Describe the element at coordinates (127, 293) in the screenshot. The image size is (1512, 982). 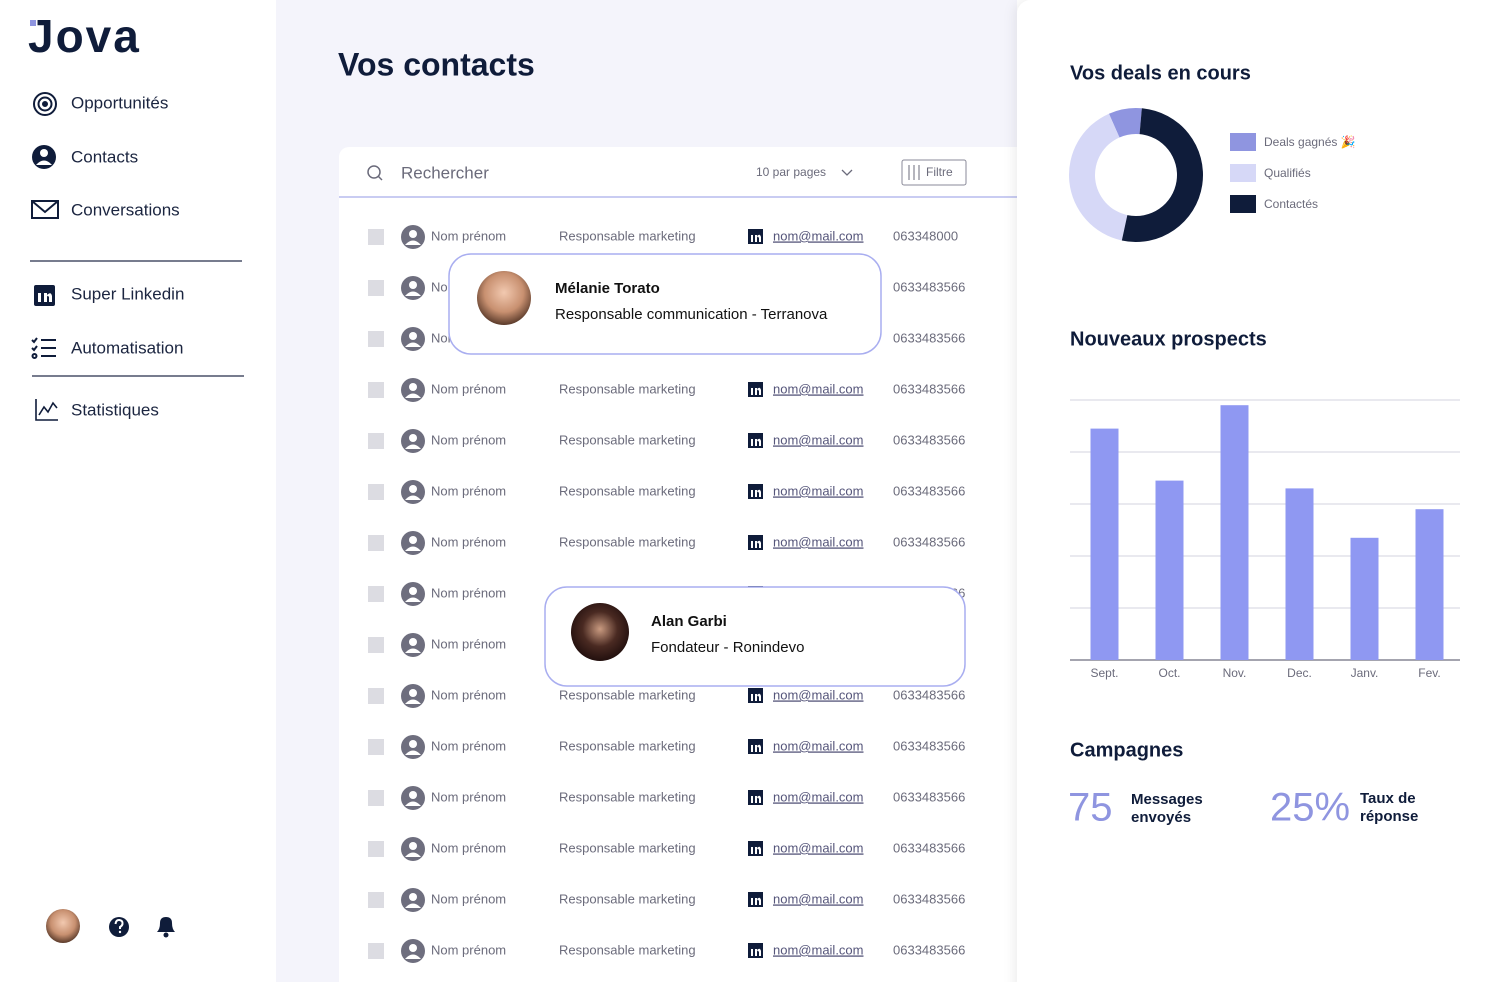
I see `nav-item: Super Linkedin` at that location.